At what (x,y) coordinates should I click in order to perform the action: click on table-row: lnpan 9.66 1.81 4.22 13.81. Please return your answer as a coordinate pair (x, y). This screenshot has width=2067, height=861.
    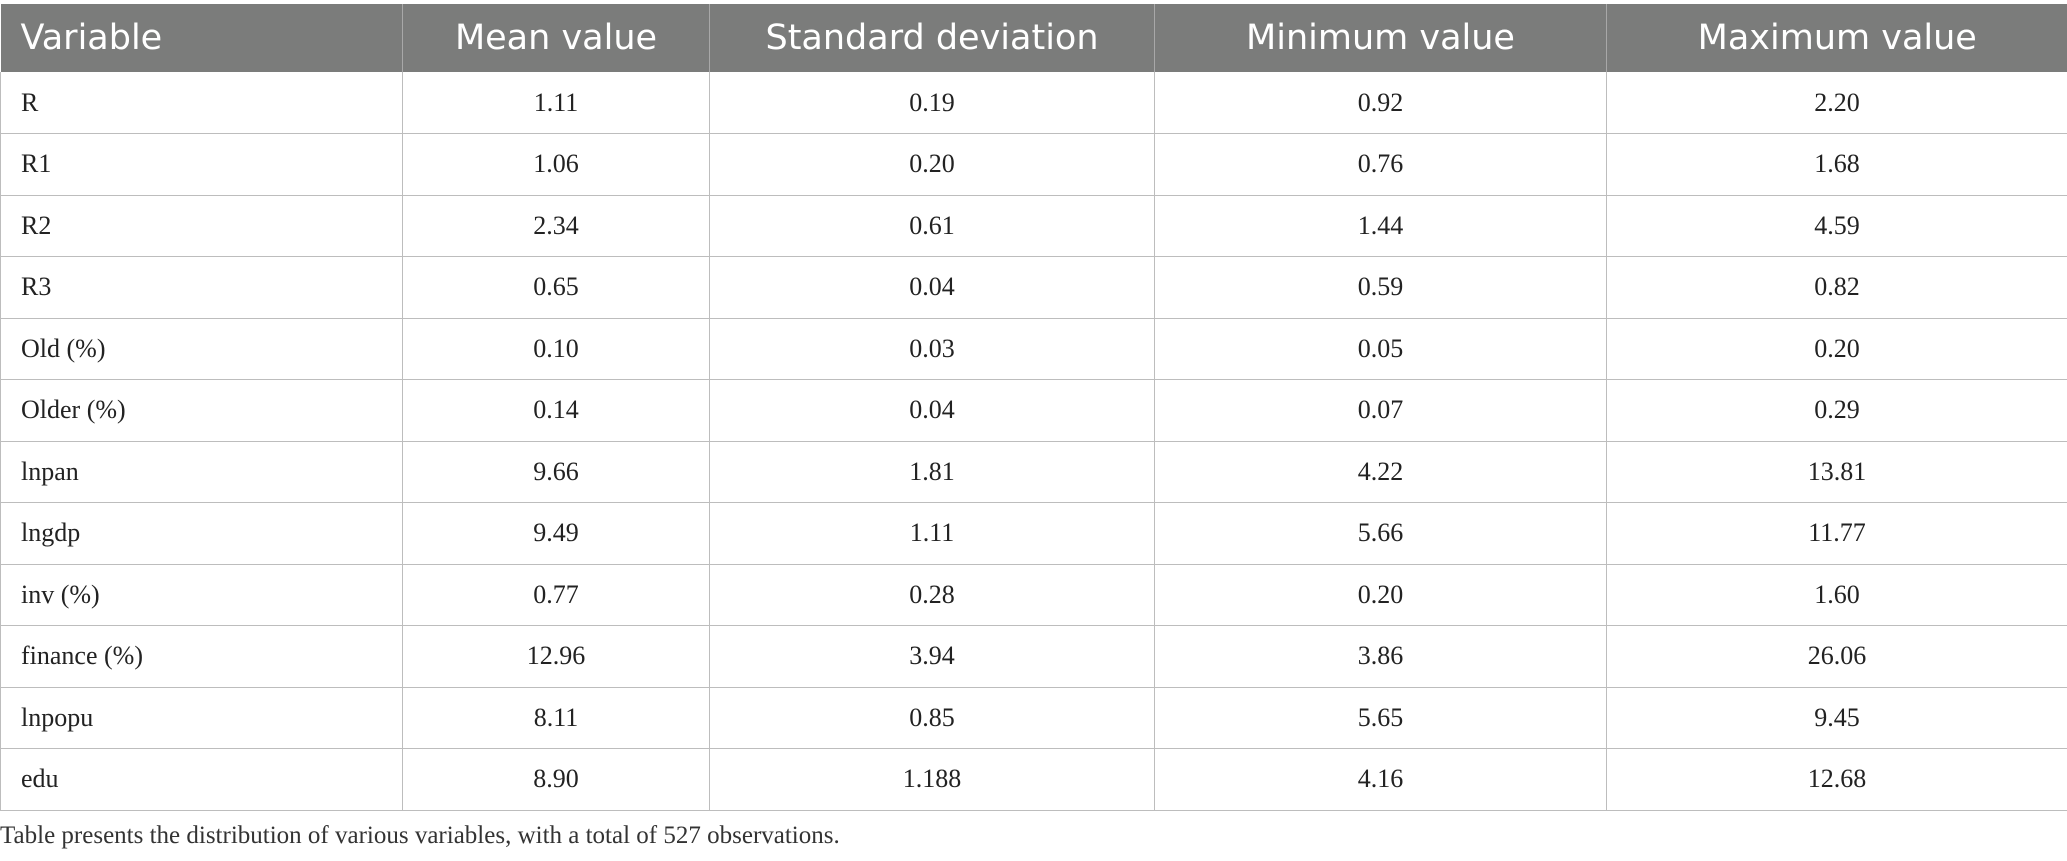
    Looking at the image, I should click on (1033, 472).